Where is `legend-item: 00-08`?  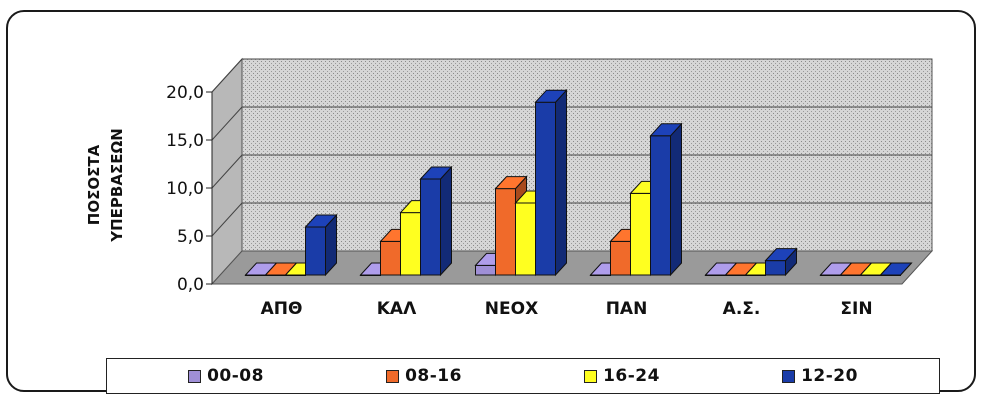 legend-item: 00-08 is located at coordinates (226, 376).